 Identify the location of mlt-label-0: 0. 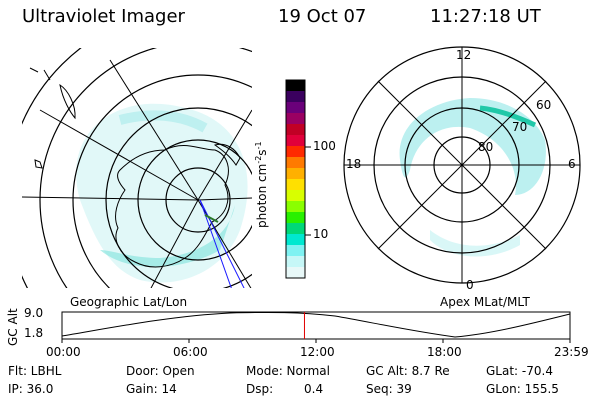
(470, 285).